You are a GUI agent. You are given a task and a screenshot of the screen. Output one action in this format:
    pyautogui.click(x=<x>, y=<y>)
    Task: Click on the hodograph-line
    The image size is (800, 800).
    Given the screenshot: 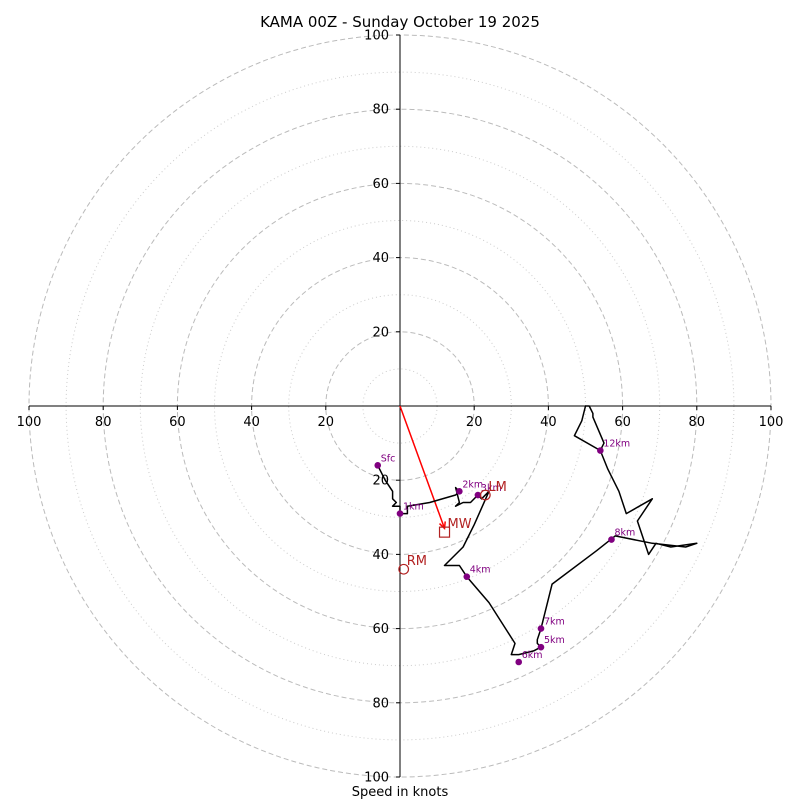 What is the action you would take?
    pyautogui.click(x=537, y=530)
    